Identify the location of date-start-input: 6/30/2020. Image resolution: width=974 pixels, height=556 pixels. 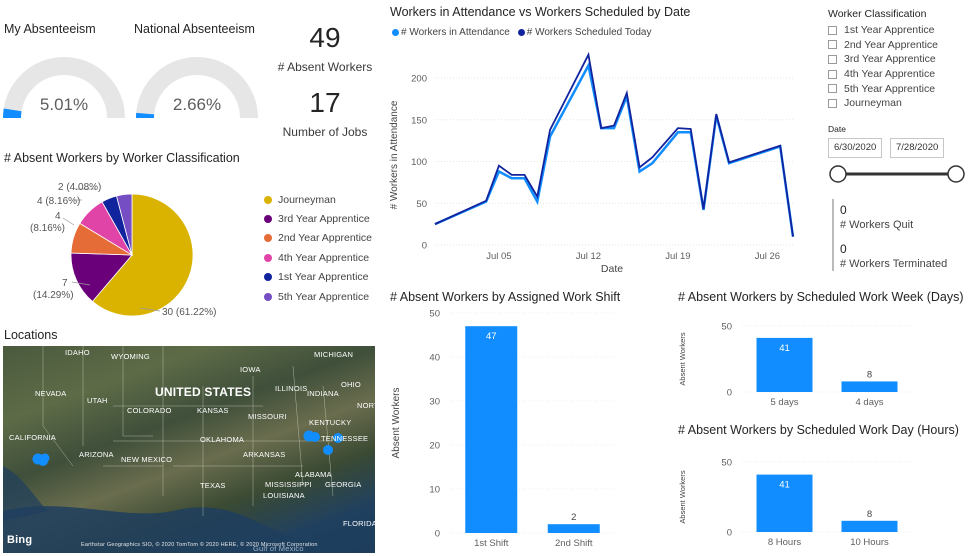
(855, 148).